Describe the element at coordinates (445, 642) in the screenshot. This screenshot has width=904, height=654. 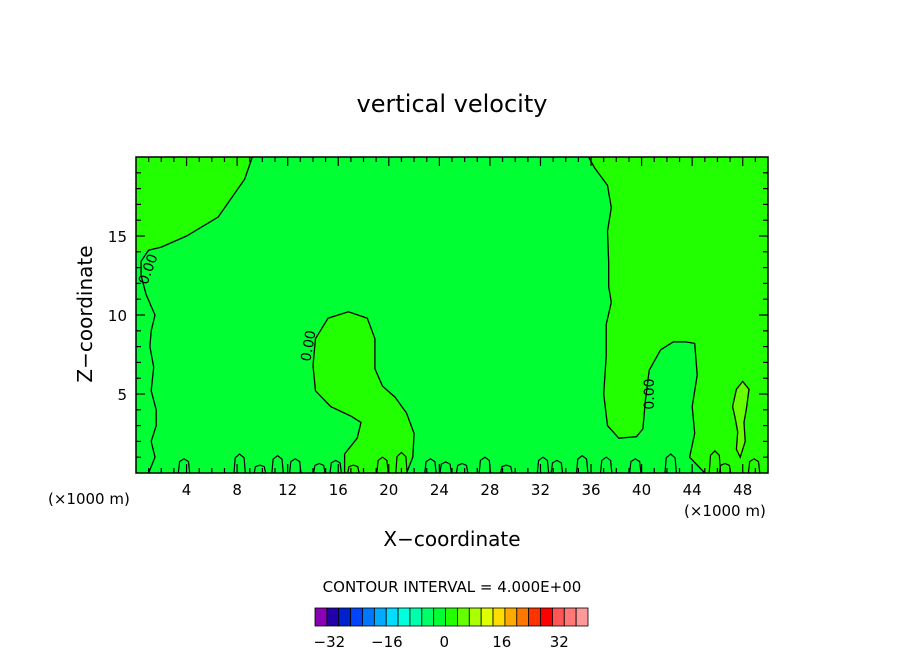
I see `colorbar-tick-label: 0` at that location.